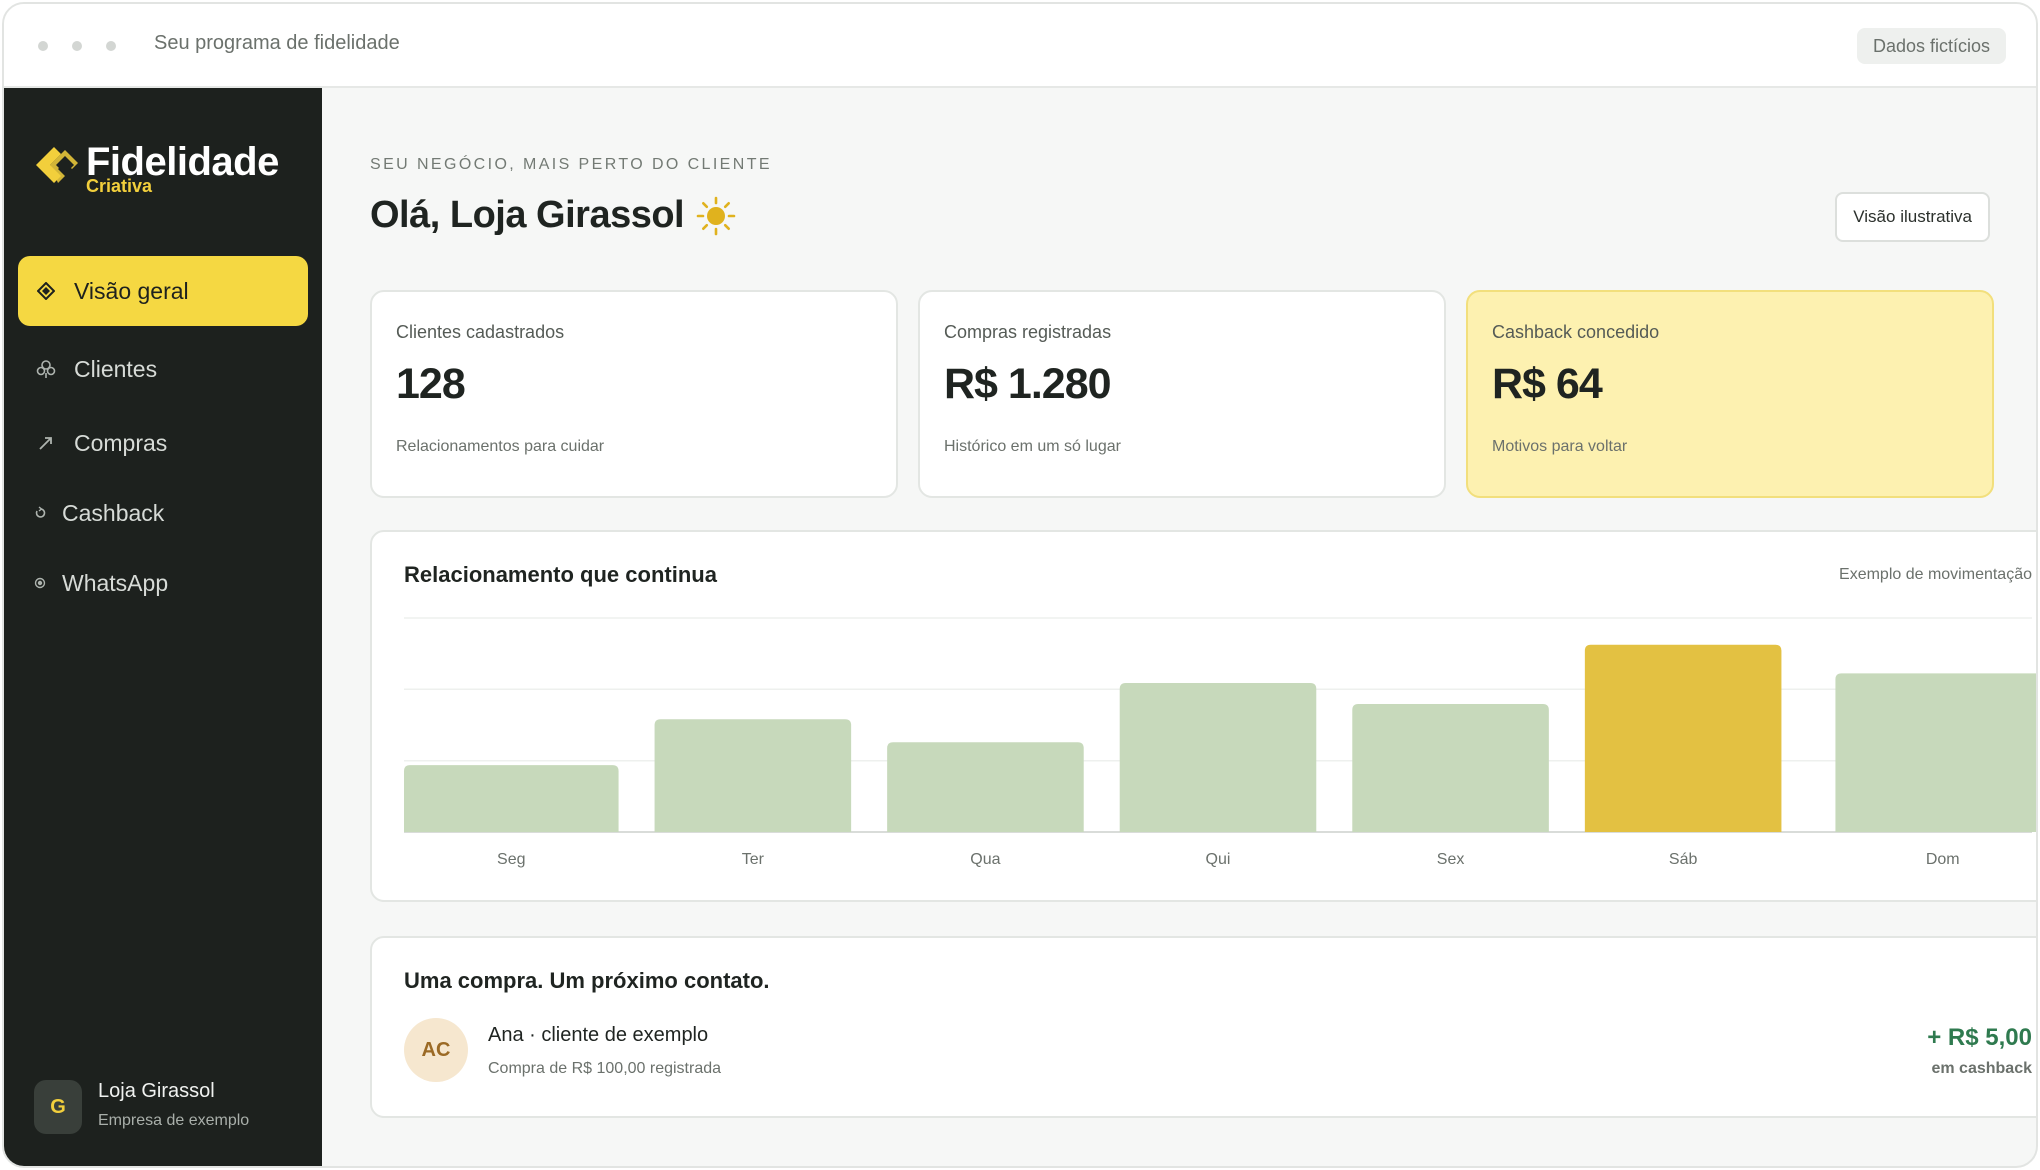  I want to click on cashback-label: em cashback, so click(1981, 1068).